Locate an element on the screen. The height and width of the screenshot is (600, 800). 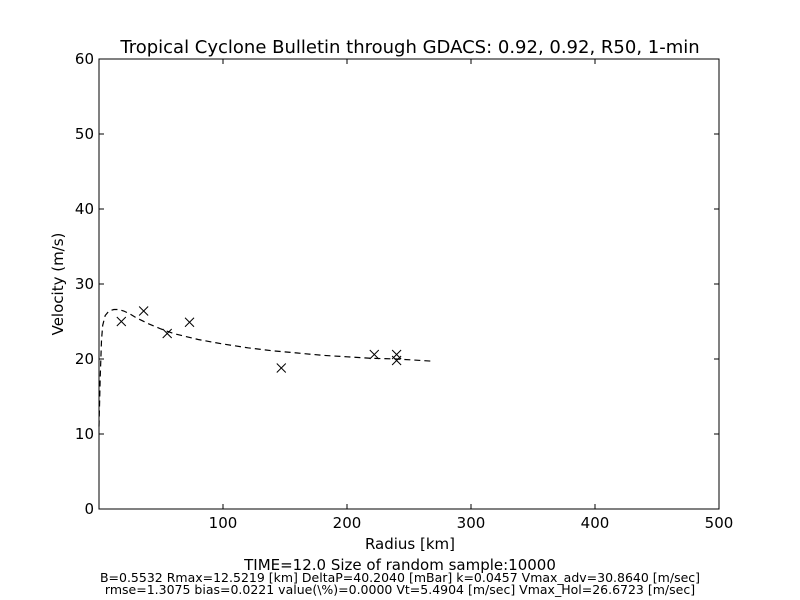
footer-time-sample: TIME=12.0 Size of random sample:10000 is located at coordinates (399, 565).